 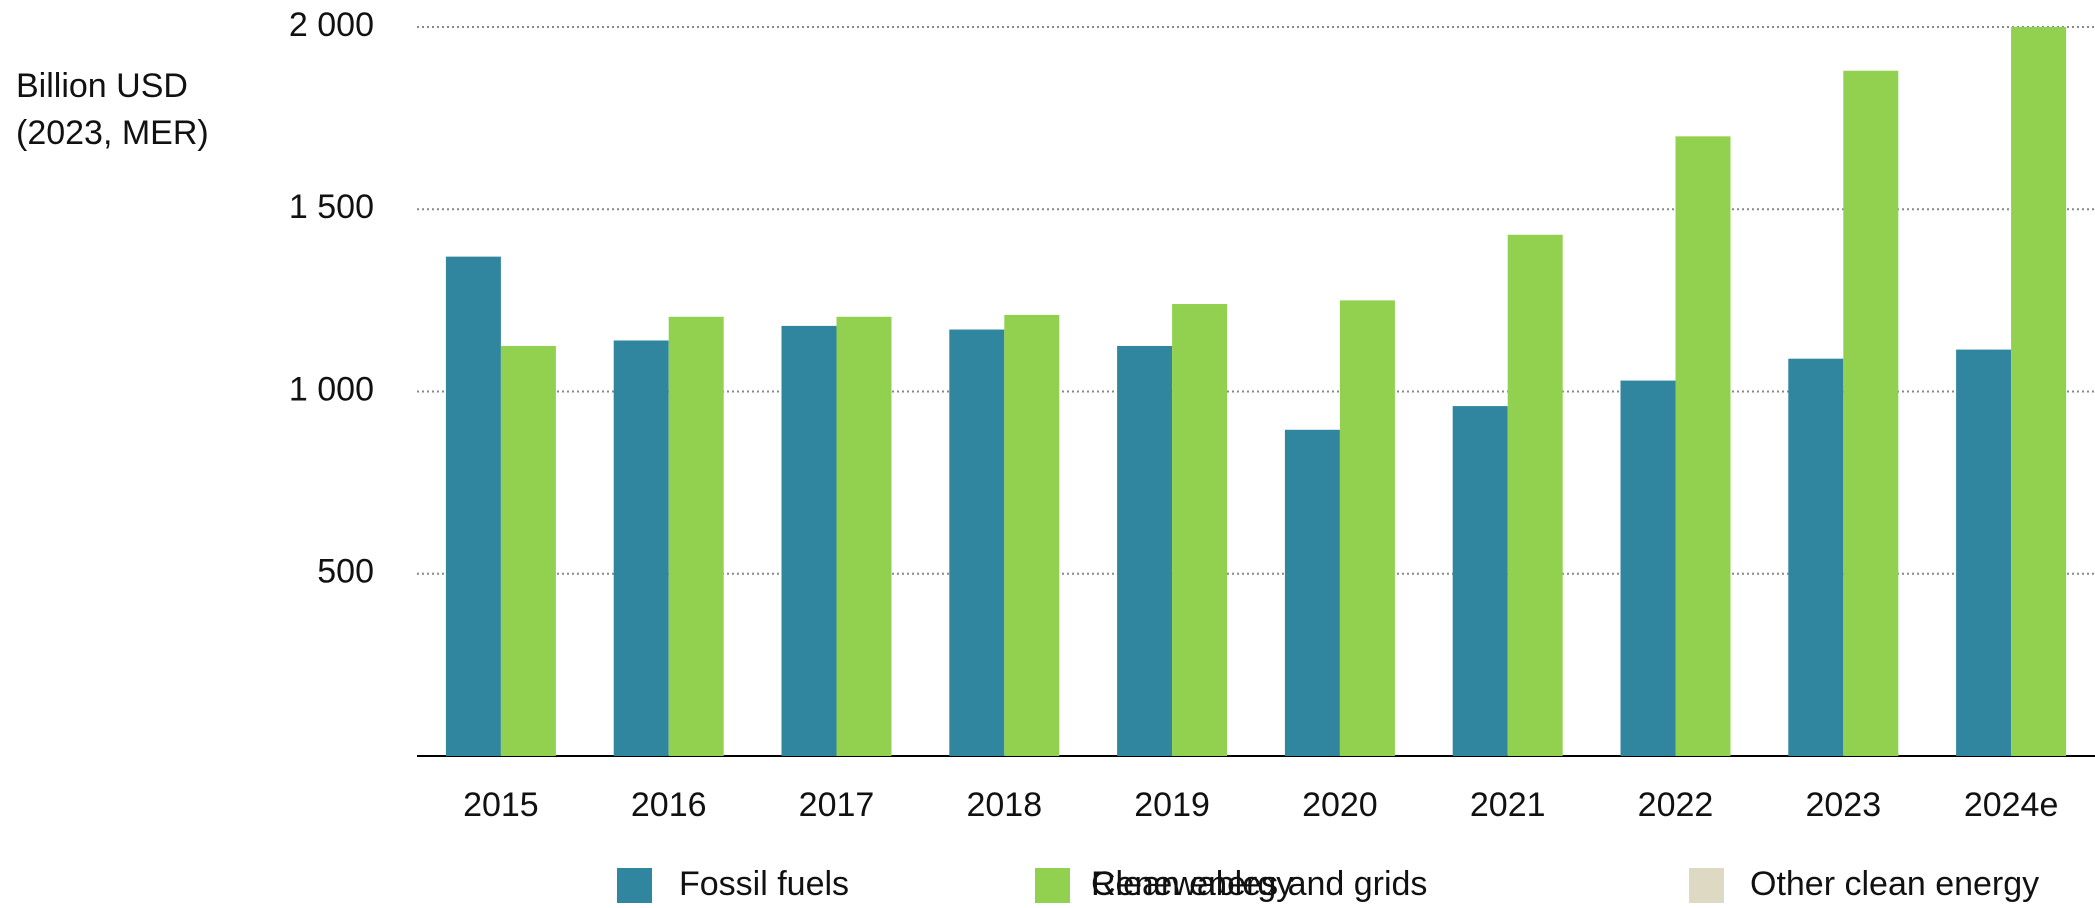 I want to click on y-axis-label: Billion USD, so click(x=102, y=86).